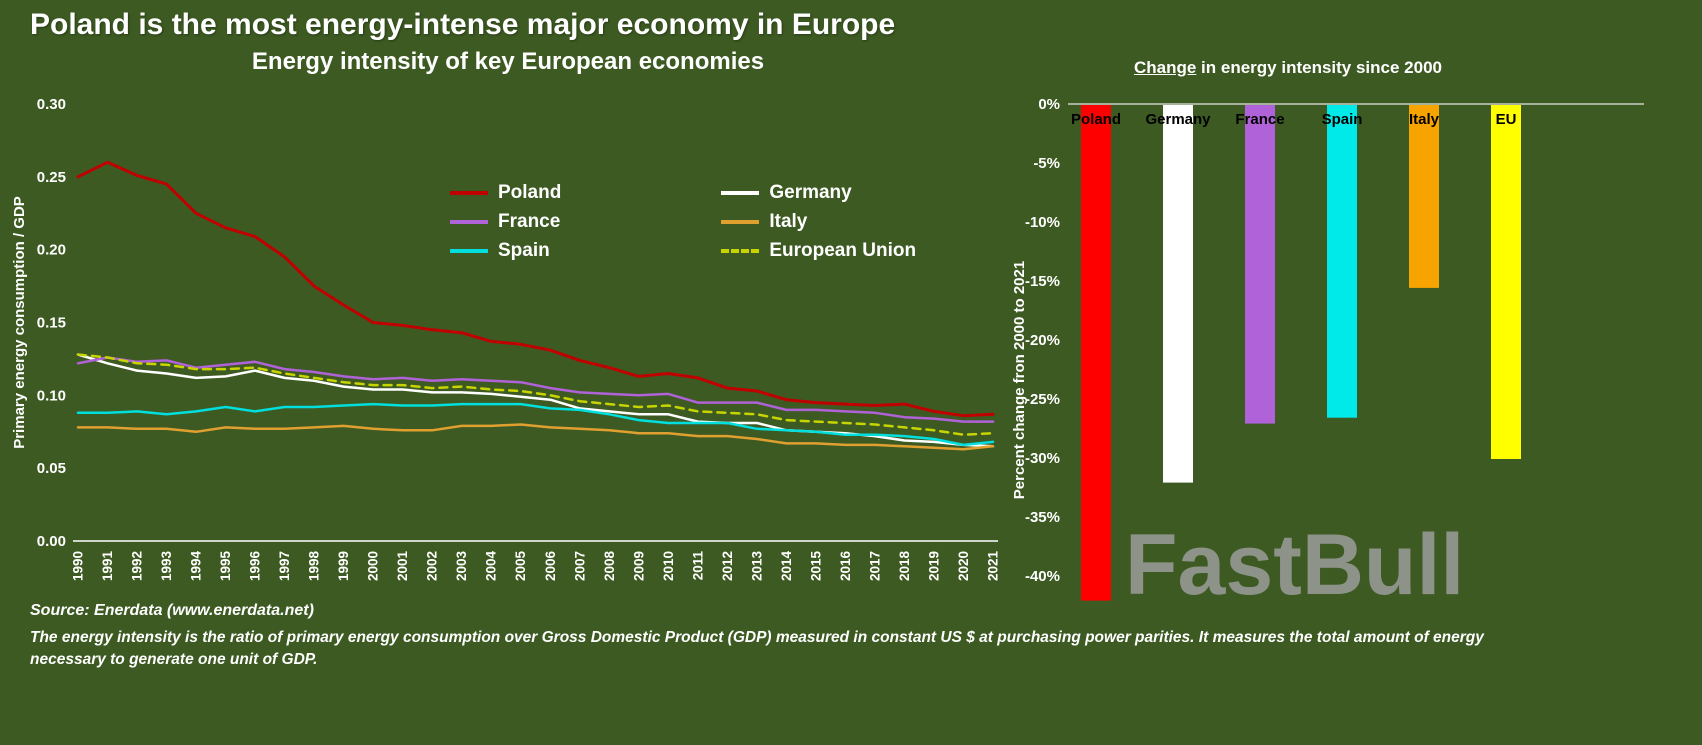 The width and height of the screenshot is (1702, 745). I want to click on bar-title-underlined: Change, so click(1165, 67).